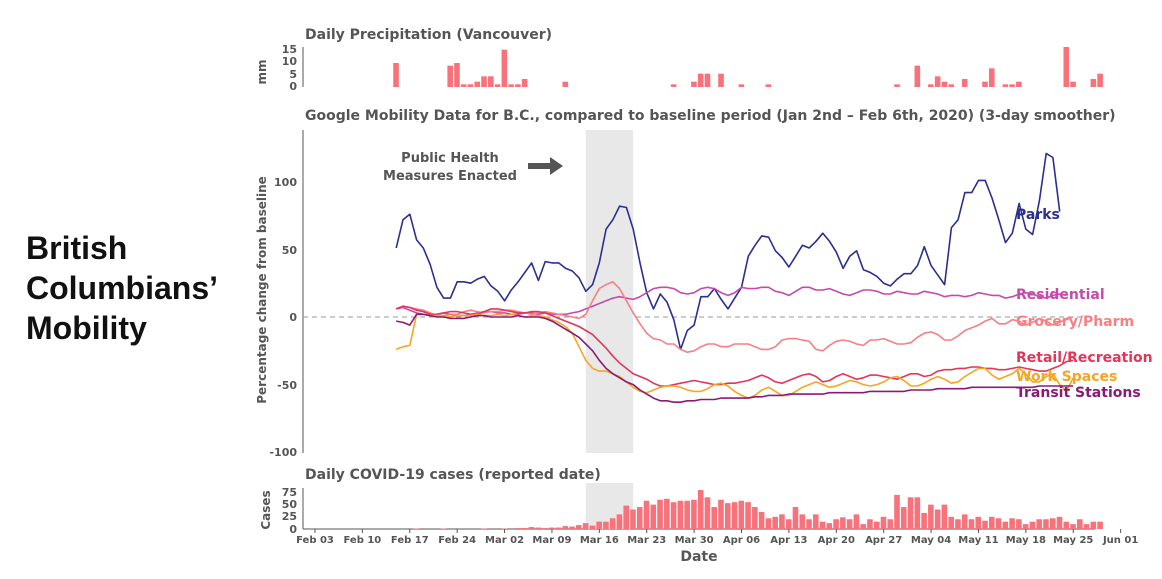 Image resolution: width=1162 pixels, height=579 pixels. What do you see at coordinates (545, 166) in the screenshot?
I see `arrow-right-icon` at bounding box center [545, 166].